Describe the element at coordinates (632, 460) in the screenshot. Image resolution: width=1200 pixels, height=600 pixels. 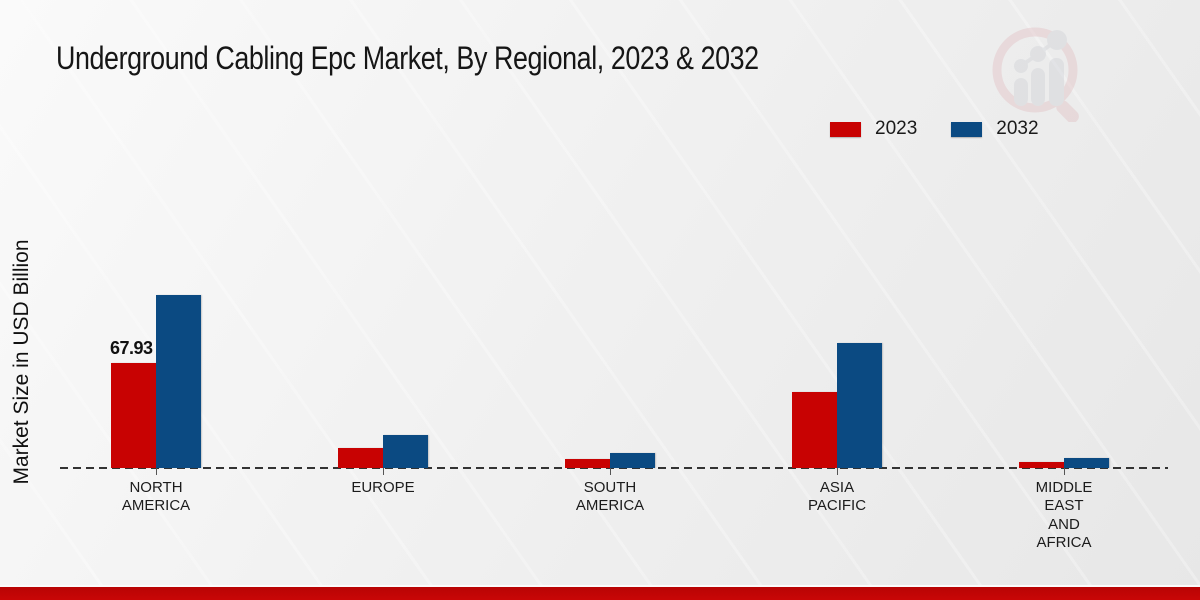
I see `bar-2032-south-america` at that location.